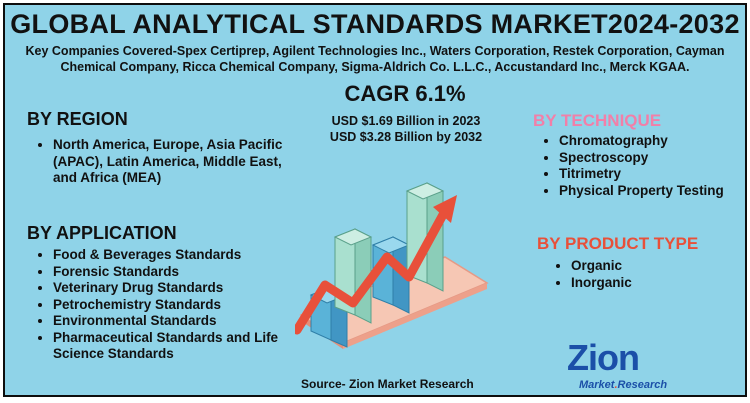  Describe the element at coordinates (597, 385) in the screenshot. I see `logo-sub-market: Market` at that location.